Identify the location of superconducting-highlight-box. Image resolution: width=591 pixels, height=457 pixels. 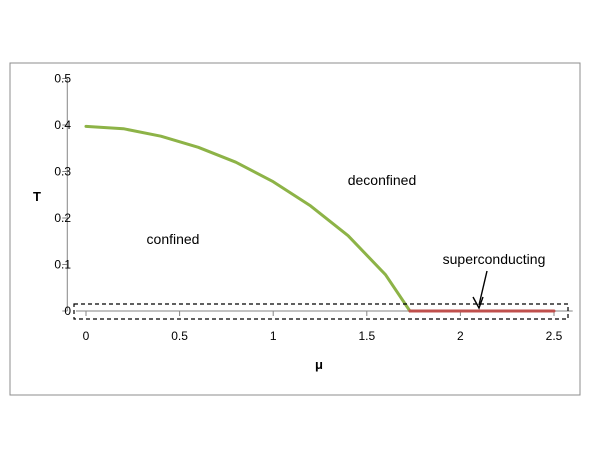
(321, 311).